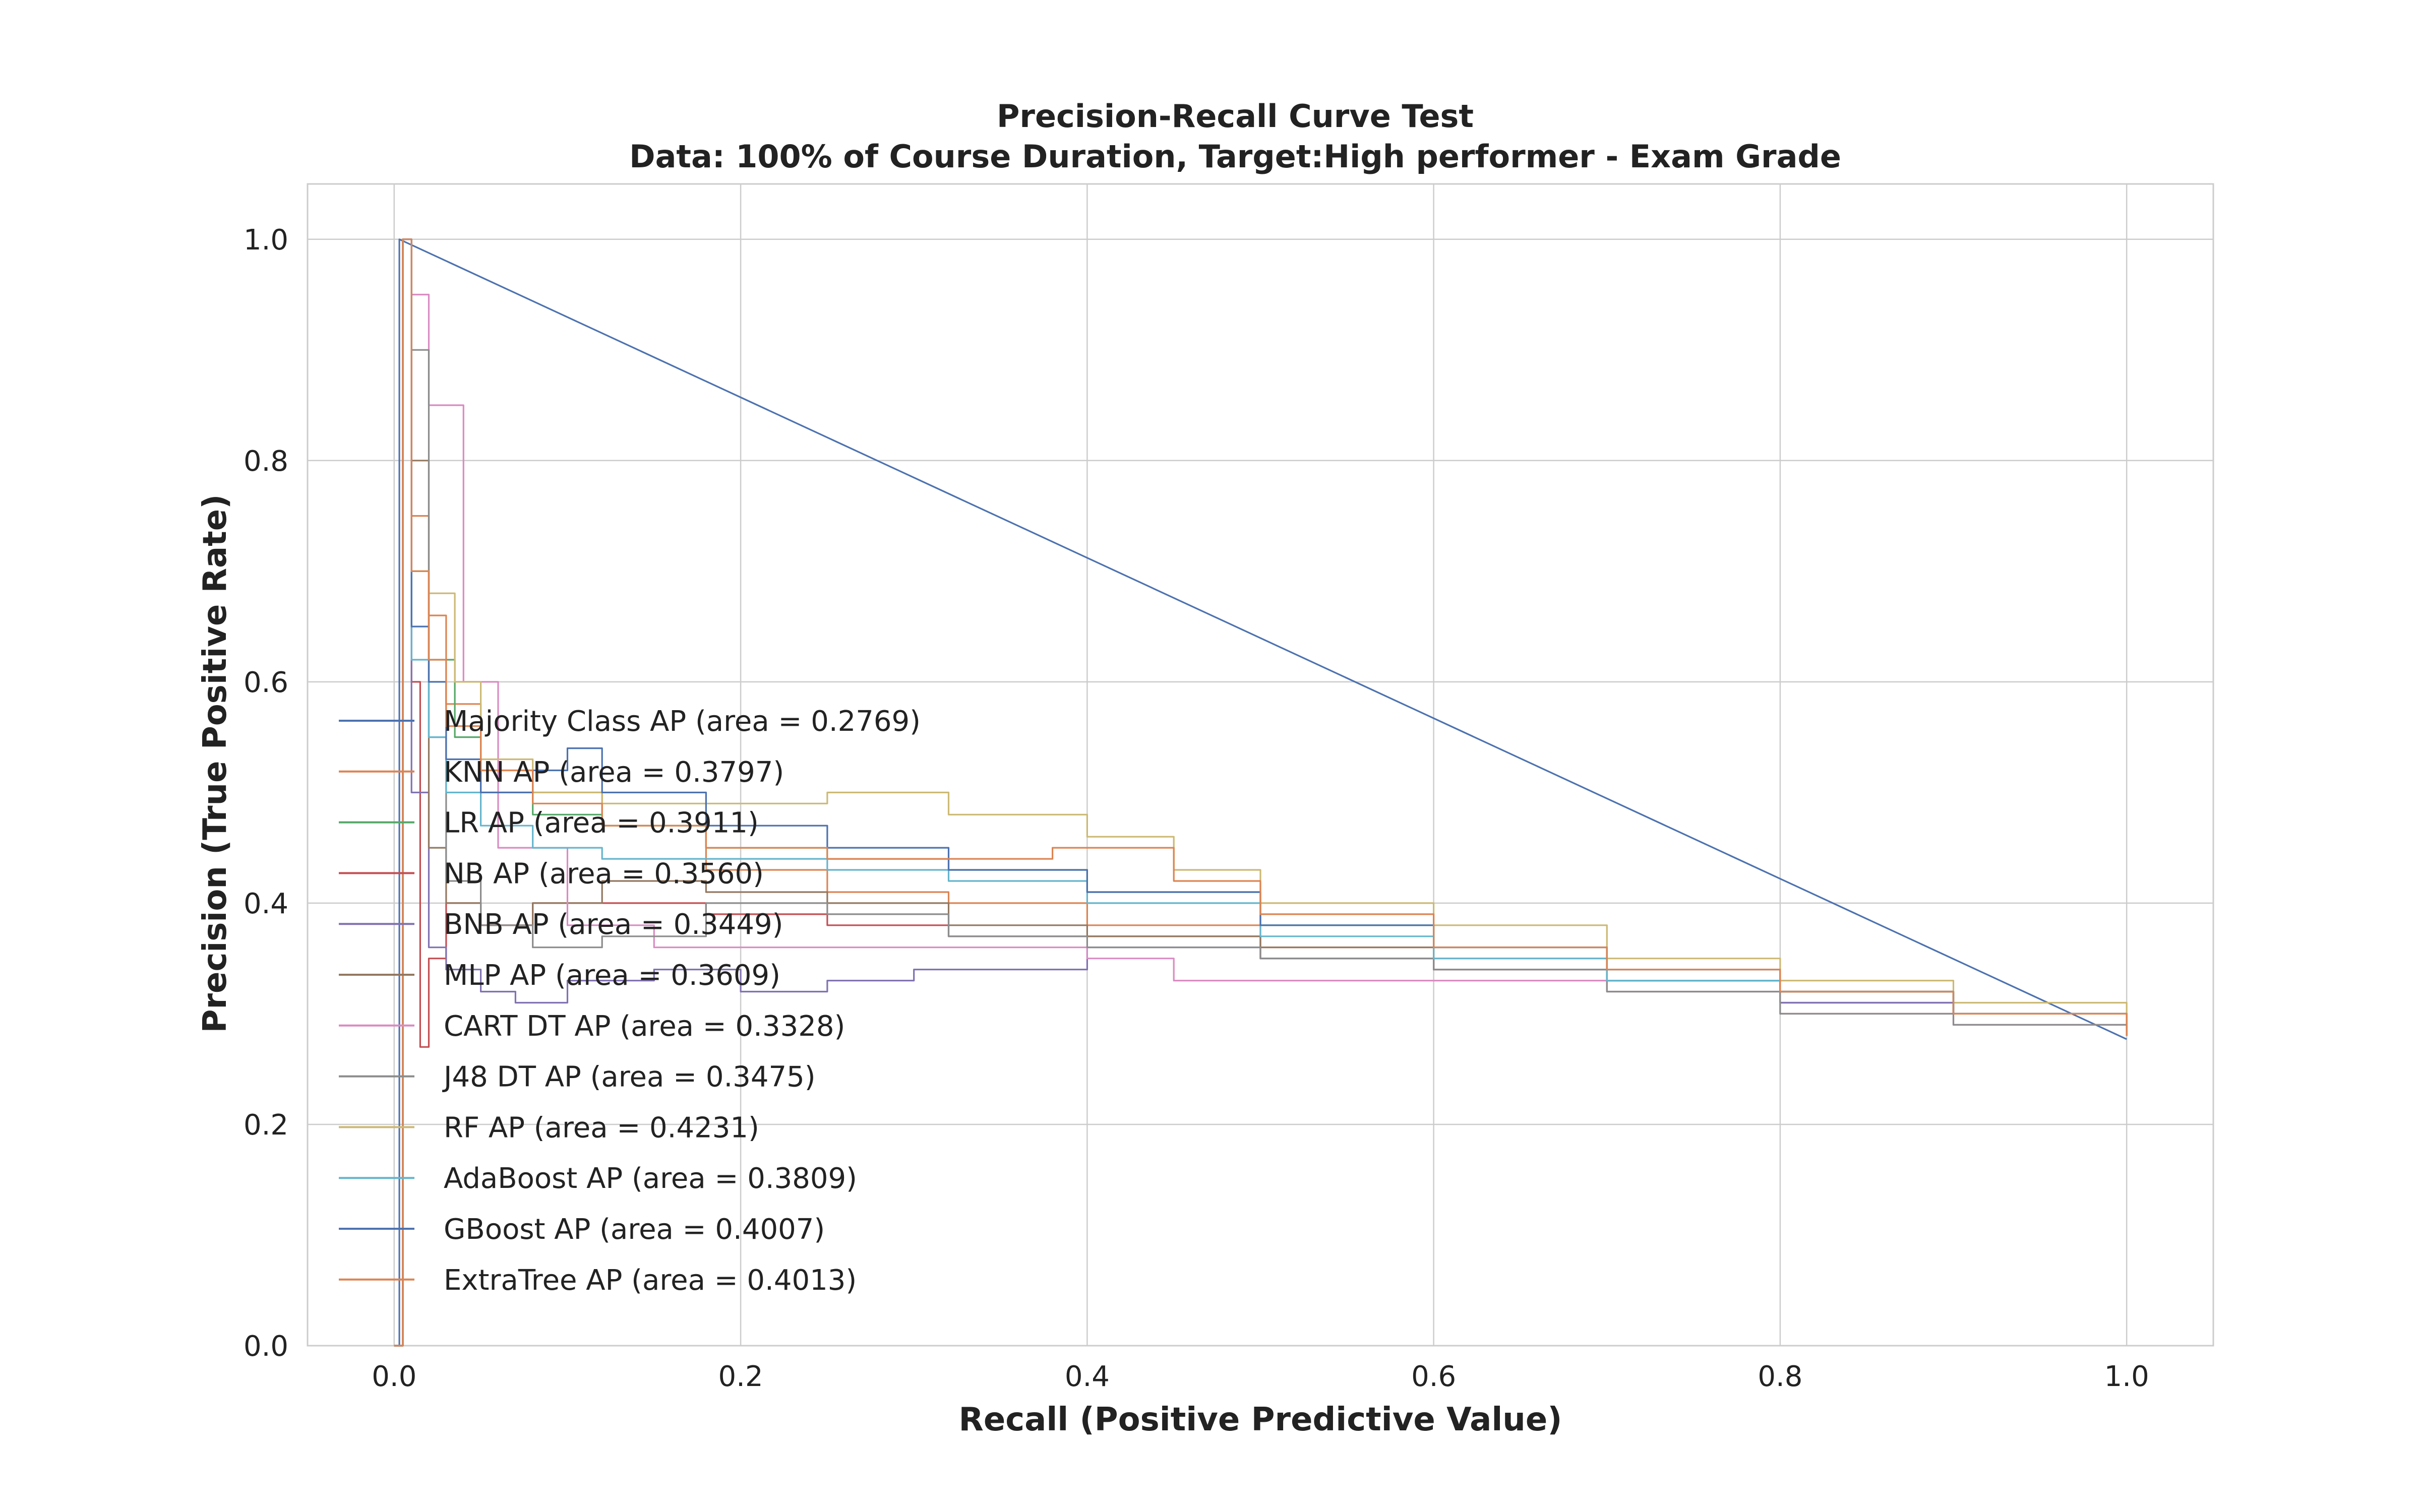  Describe the element at coordinates (740, 1376) in the screenshot. I see `x-tick-label: 0.2` at that location.